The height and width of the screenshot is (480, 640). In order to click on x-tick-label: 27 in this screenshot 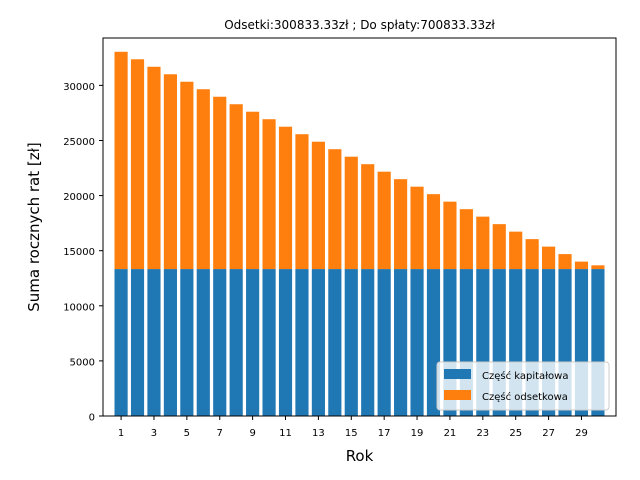, I will do `click(548, 433)`.